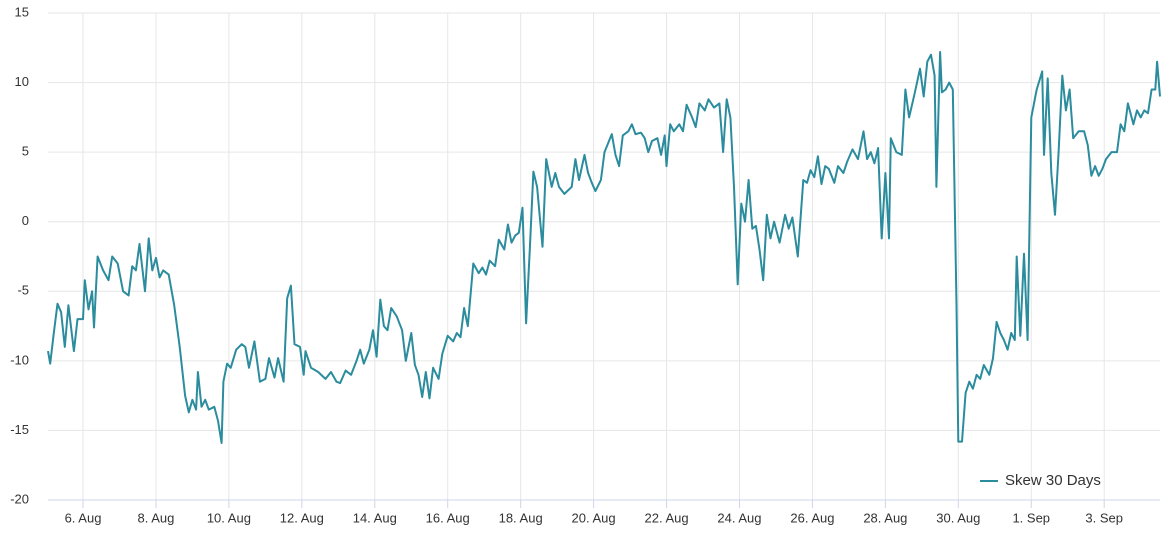 The height and width of the screenshot is (541, 1173). Describe the element at coordinates (885, 517) in the screenshot. I see `x-tick-label: 28. Aug` at that location.